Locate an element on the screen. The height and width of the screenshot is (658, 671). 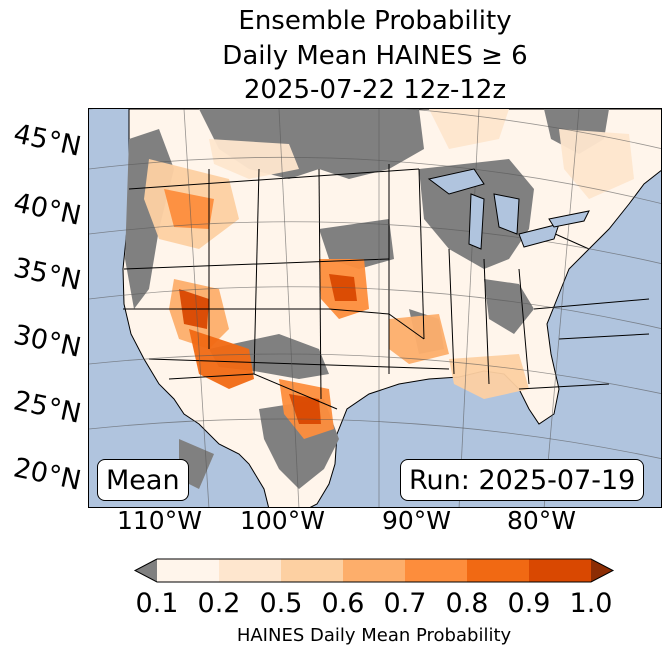
colorbar-over-arrow is located at coordinates (602, 570).